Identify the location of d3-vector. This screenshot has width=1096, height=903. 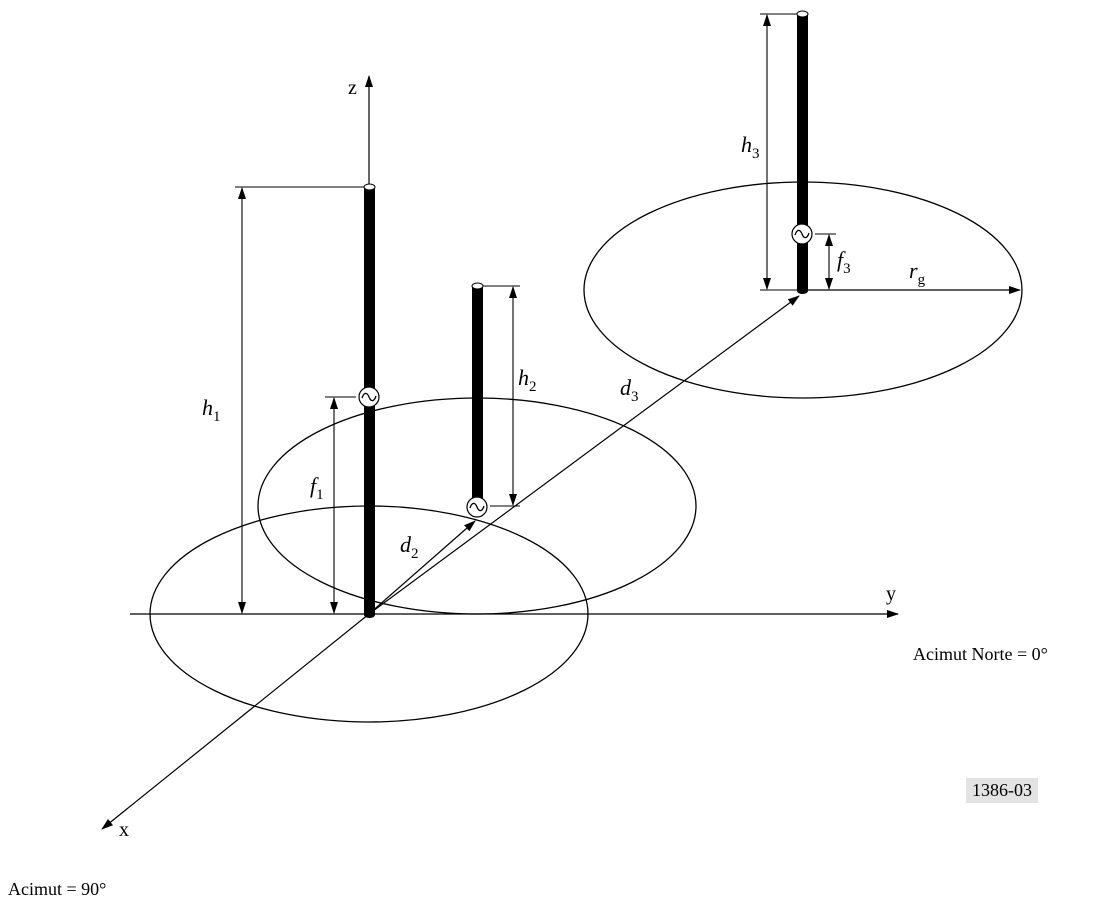
(584, 455).